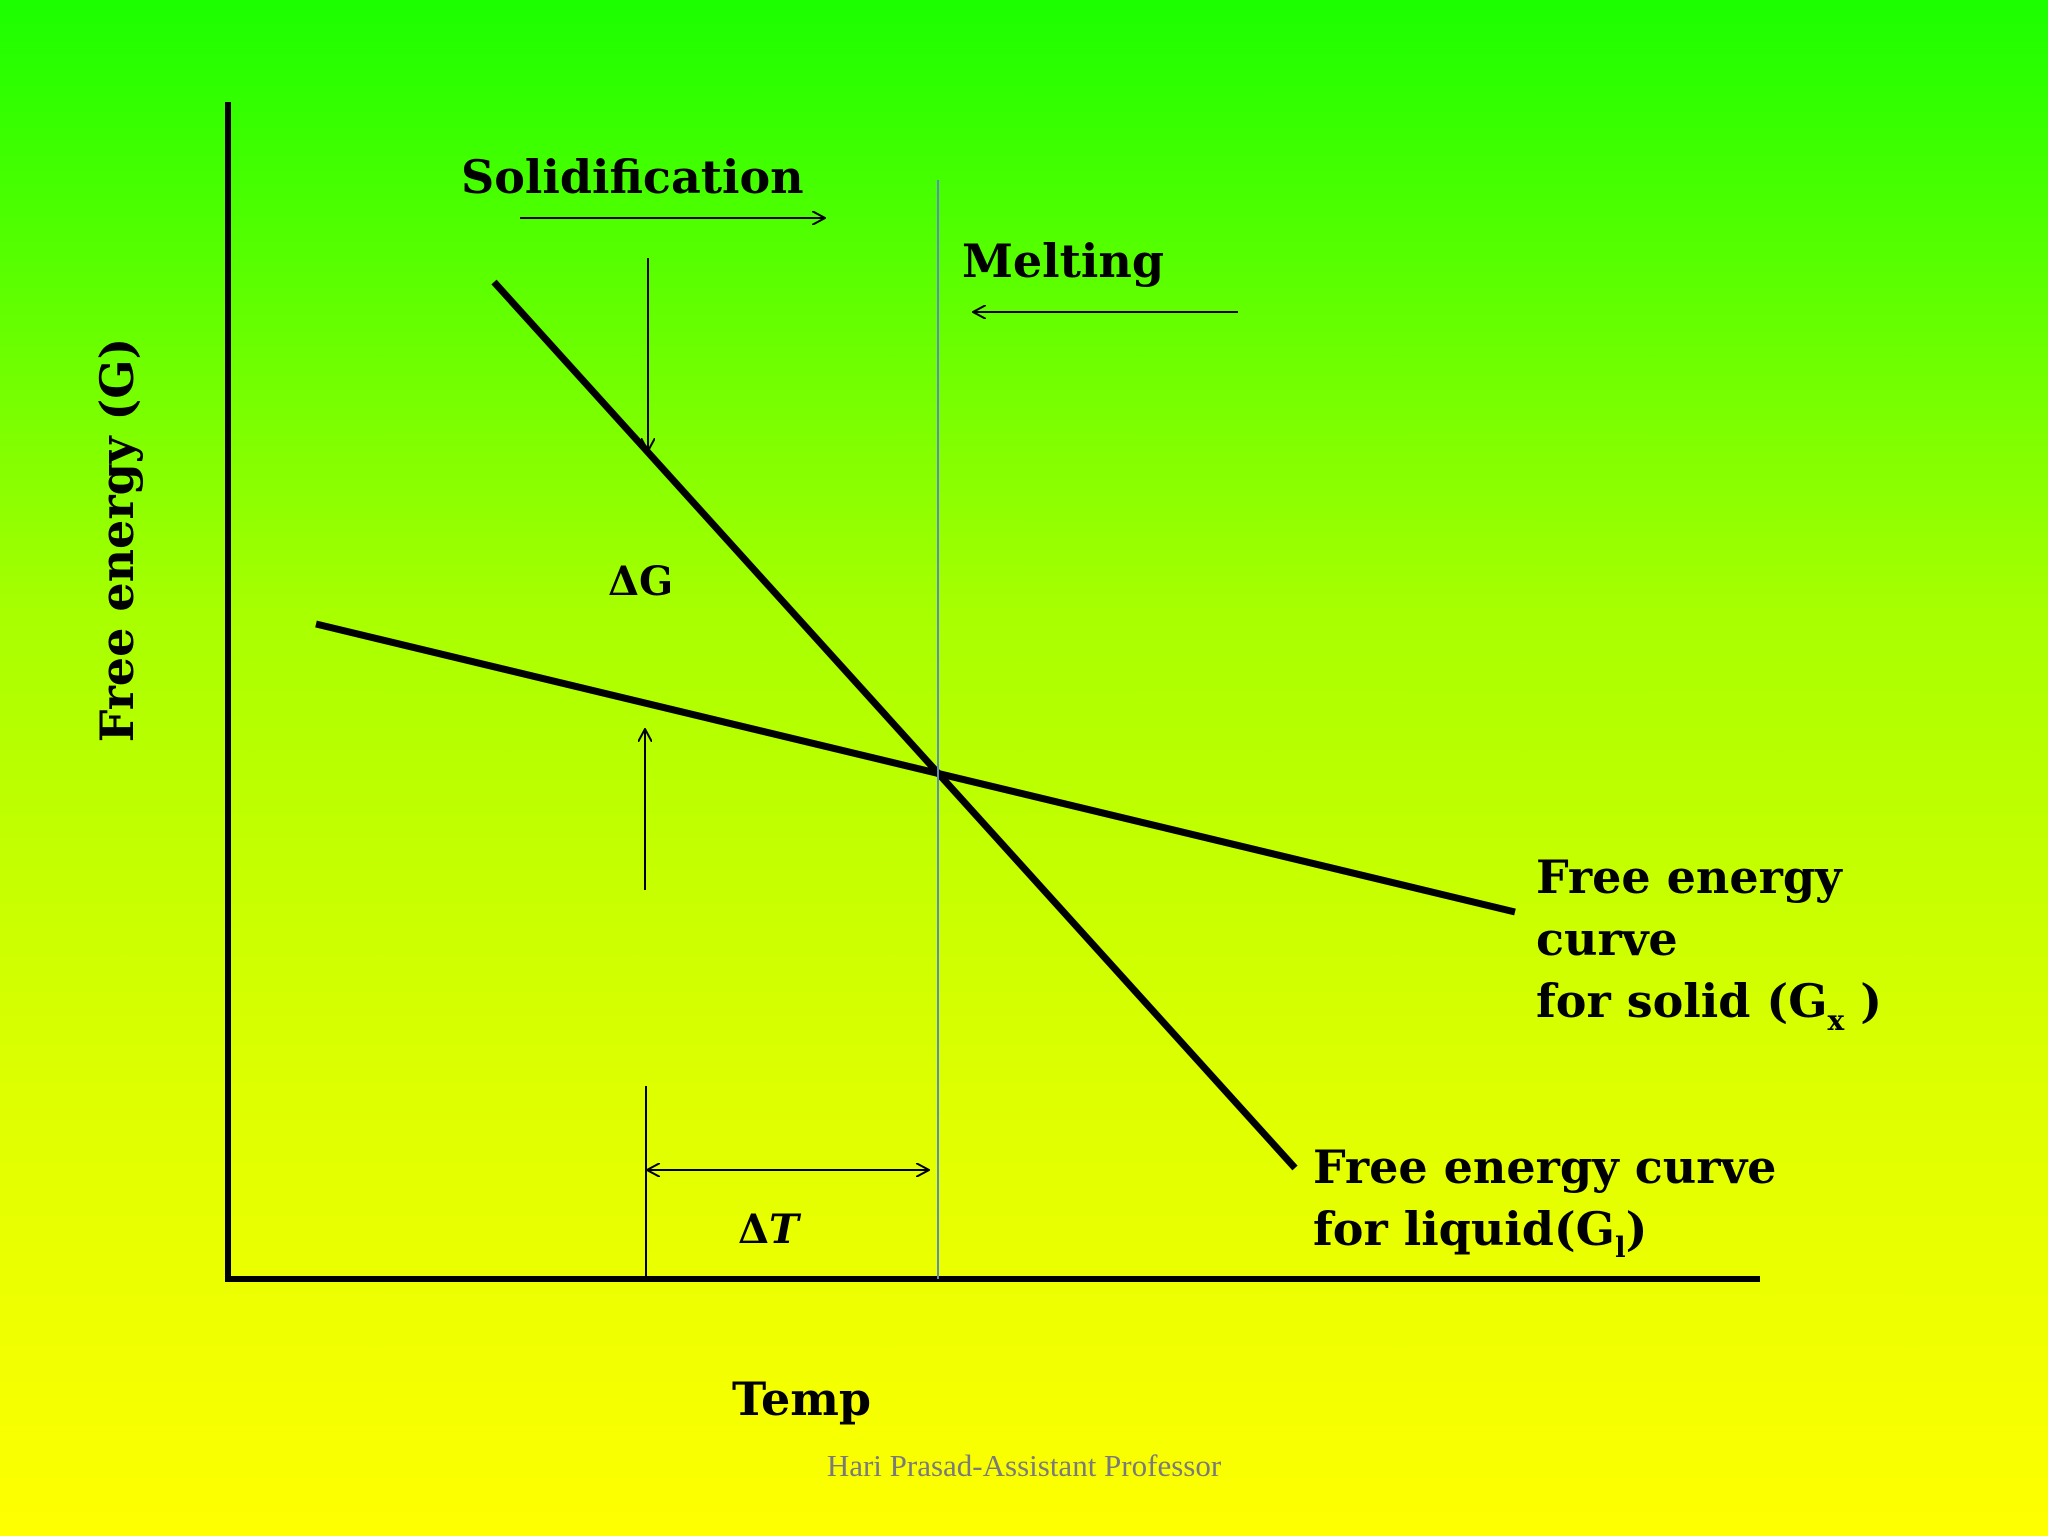 This screenshot has height=1536, width=2048. I want to click on y-axis-label: Free energy (G), so click(117, 540).